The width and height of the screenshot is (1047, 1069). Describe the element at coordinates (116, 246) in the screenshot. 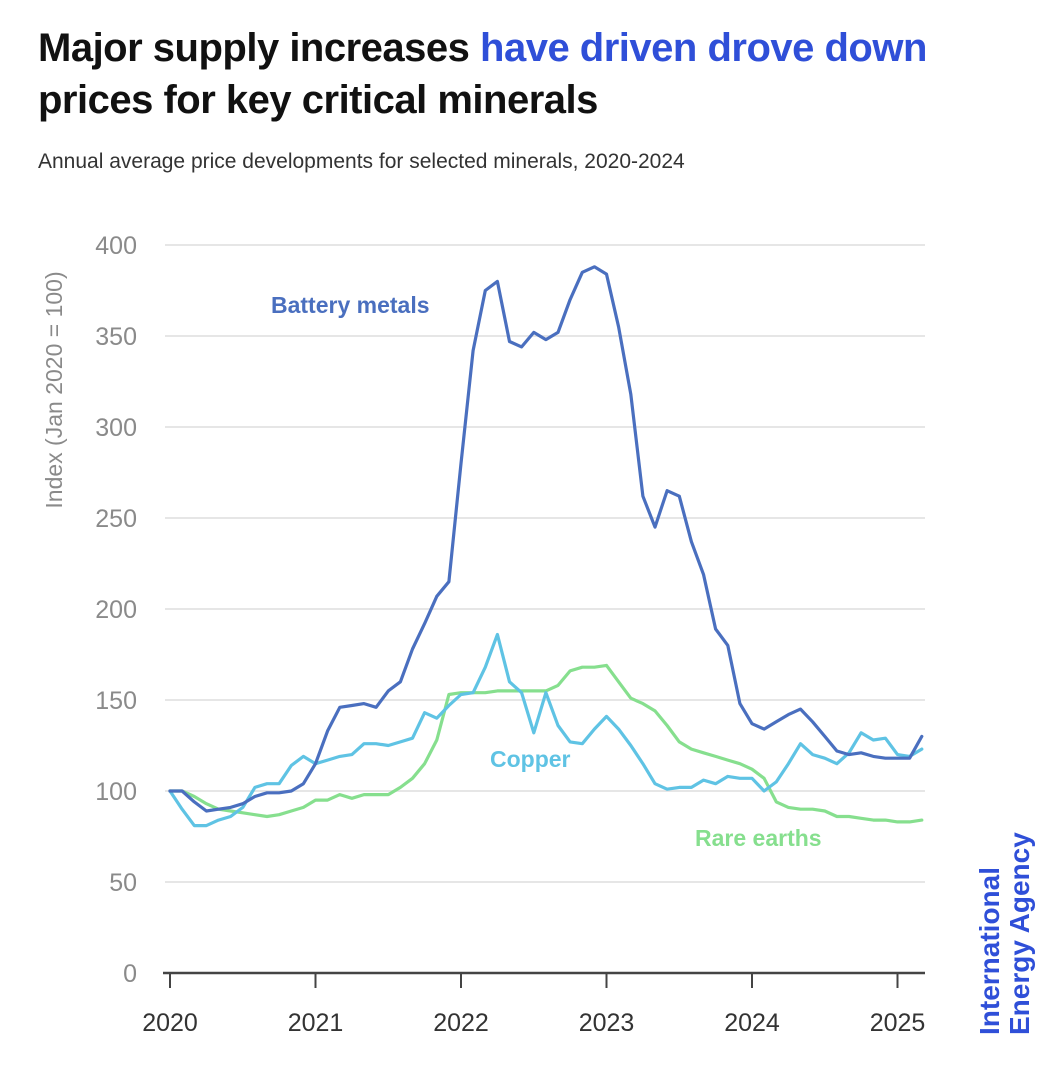

I see `y-tick-label: 400` at that location.